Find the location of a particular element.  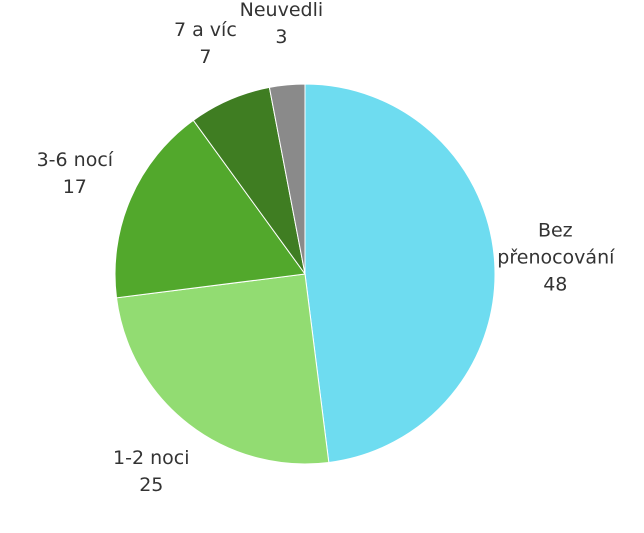

data-label: 1-2 noci 25 is located at coordinates (151, 472).